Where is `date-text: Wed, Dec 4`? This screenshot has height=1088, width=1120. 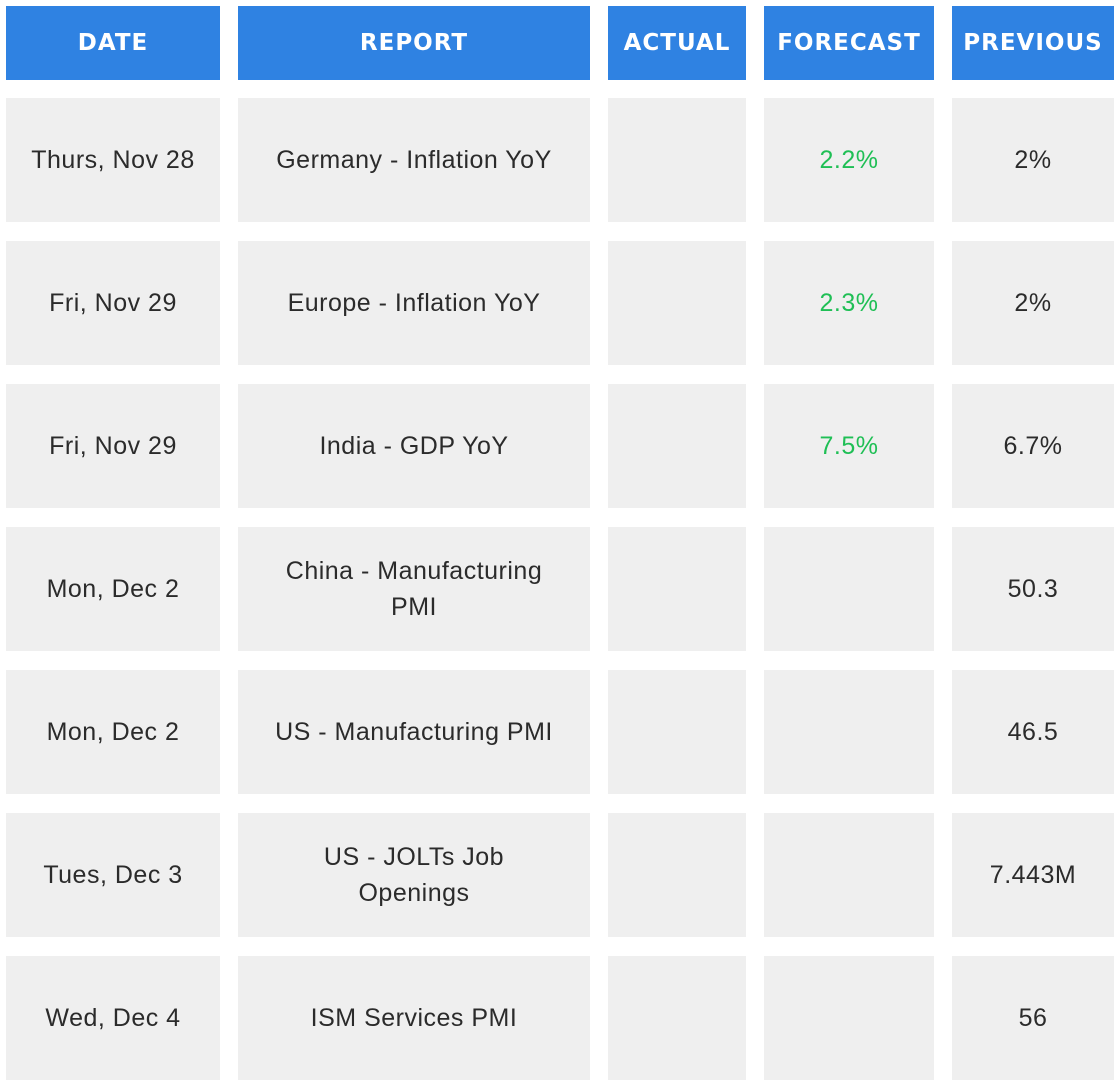 date-text: Wed, Dec 4 is located at coordinates (113, 1018).